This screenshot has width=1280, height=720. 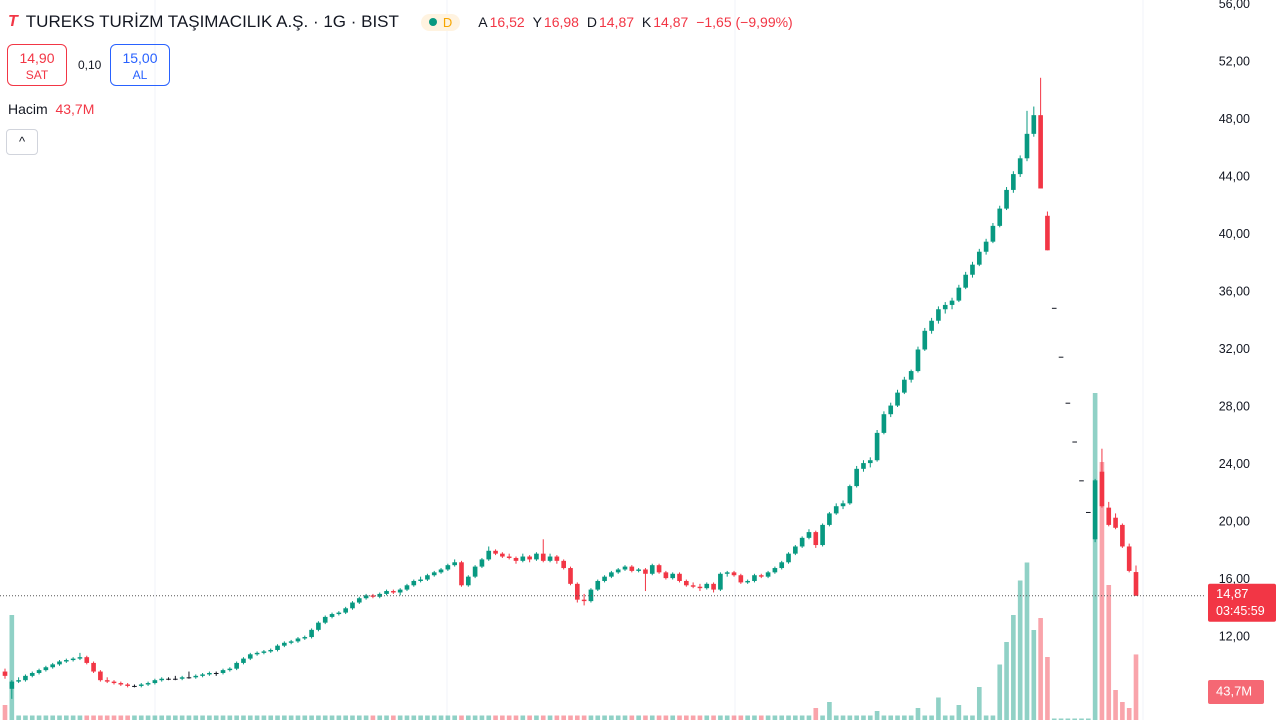 I want to click on market-status: D, so click(x=440, y=22).